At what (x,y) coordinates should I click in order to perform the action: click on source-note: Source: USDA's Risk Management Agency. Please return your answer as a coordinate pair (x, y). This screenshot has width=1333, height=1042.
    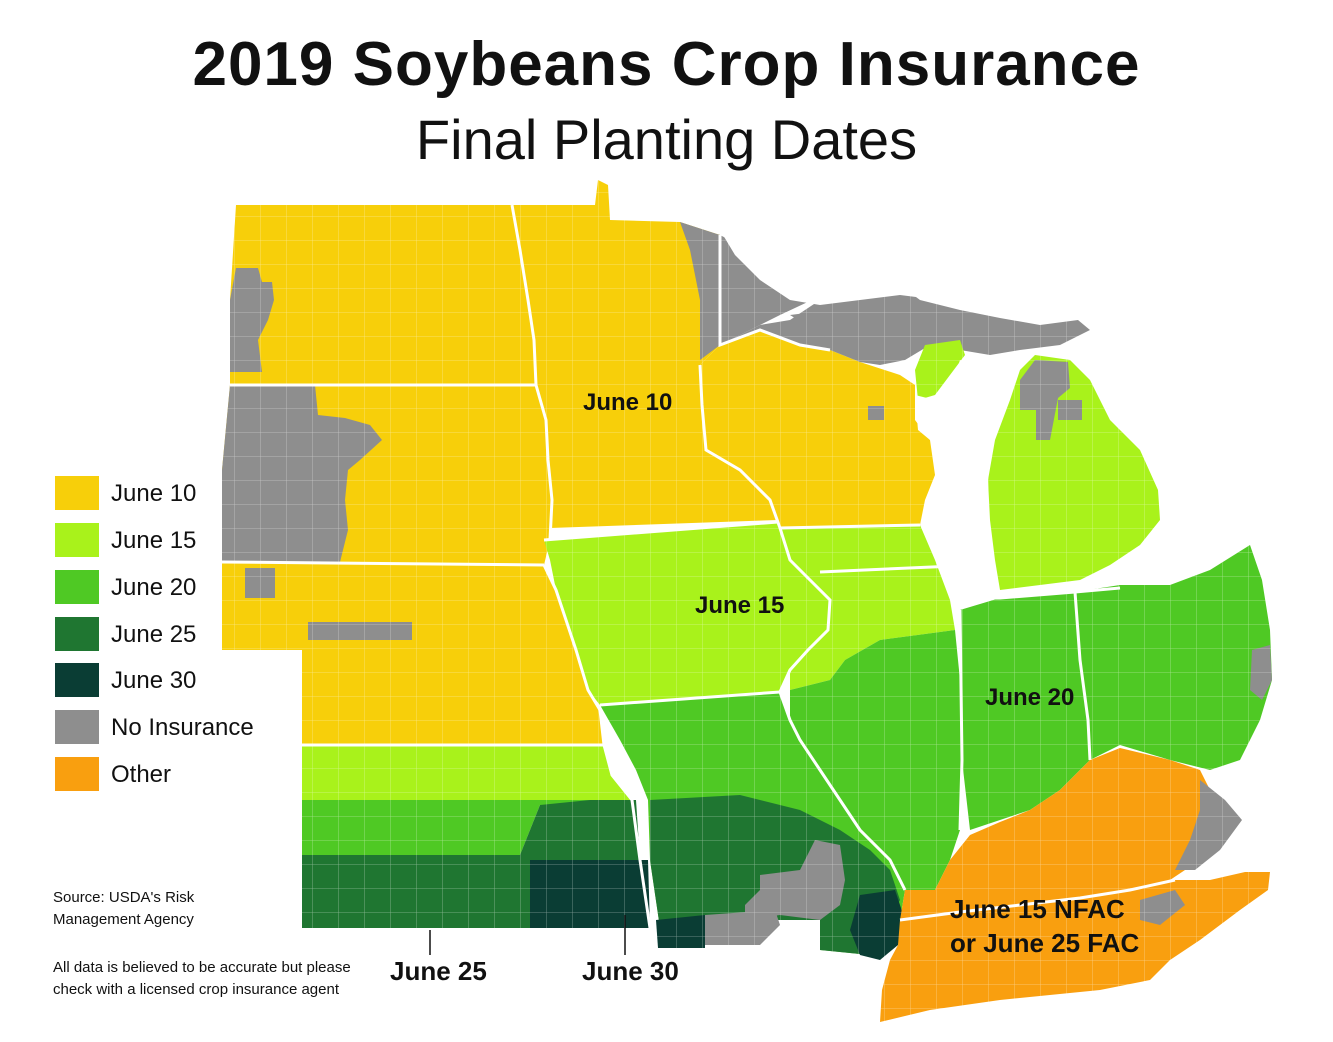
    Looking at the image, I should click on (153, 909).